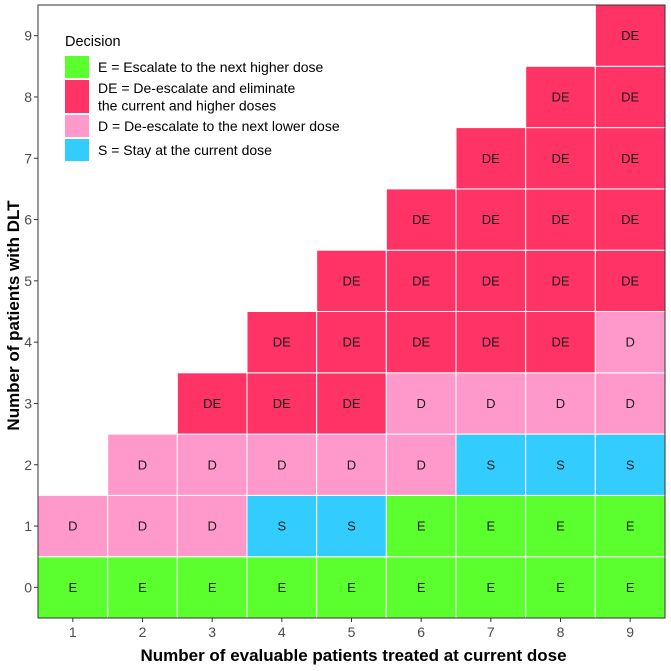 Image resolution: width=671 pixels, height=671 pixels. Describe the element at coordinates (28, 342) in the screenshot. I see `y-tick-label: 4` at that location.